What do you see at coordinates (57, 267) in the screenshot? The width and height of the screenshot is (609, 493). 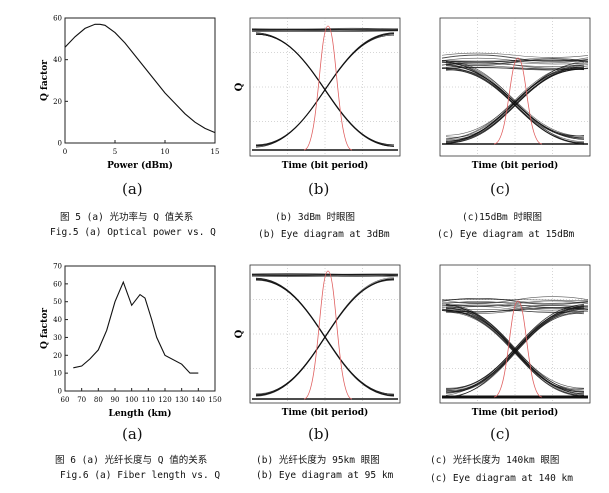 I see `y-tick-label: 70` at bounding box center [57, 267].